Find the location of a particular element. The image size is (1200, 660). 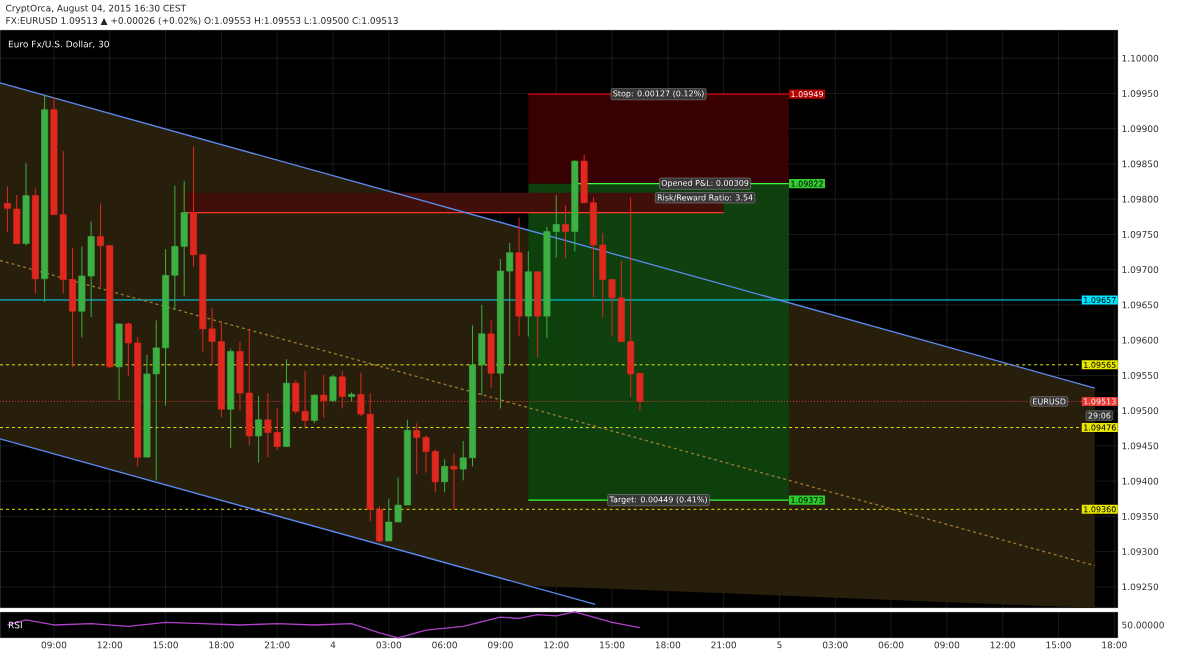

x-tick-label: 5 is located at coordinates (779, 645).